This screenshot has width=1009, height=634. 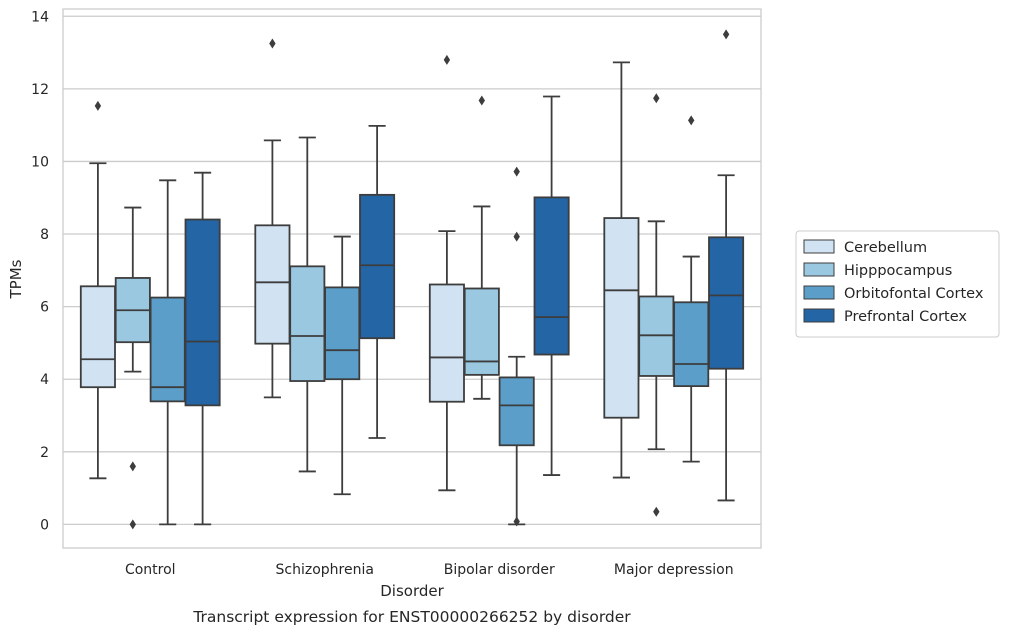 What do you see at coordinates (44, 235) in the screenshot?
I see `y-tick-label: 8` at bounding box center [44, 235].